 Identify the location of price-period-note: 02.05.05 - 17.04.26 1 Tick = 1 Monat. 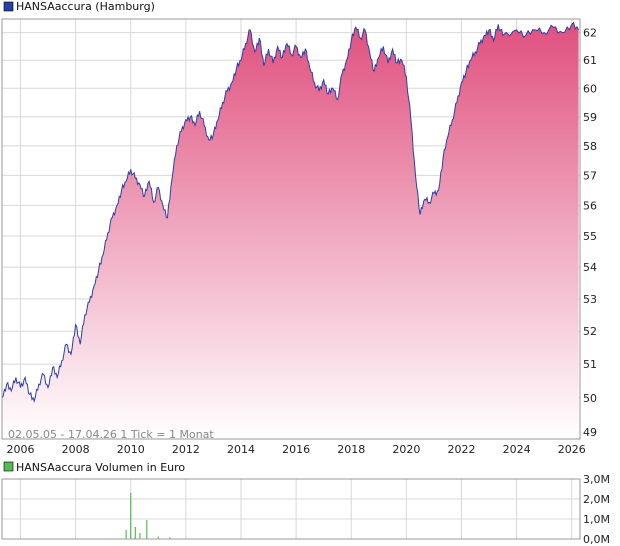
(111, 434).